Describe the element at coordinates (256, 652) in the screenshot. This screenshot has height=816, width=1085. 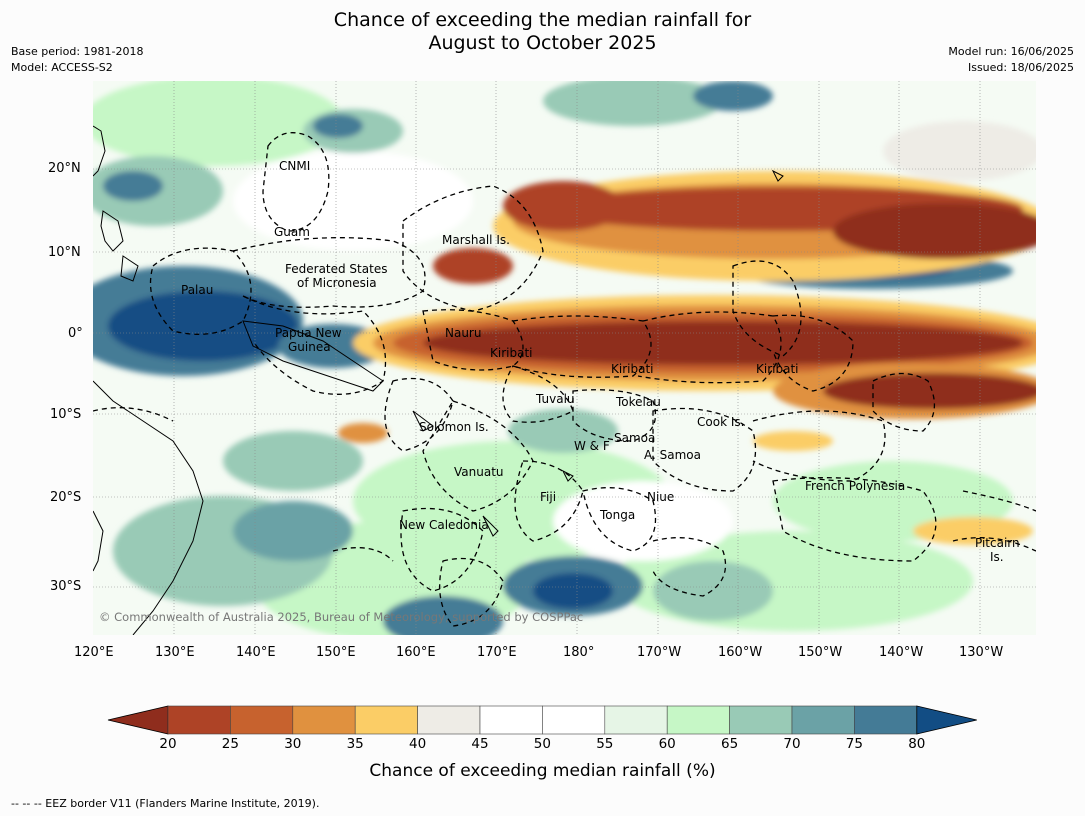
I see `lon-tick-140e: 140°E` at that location.